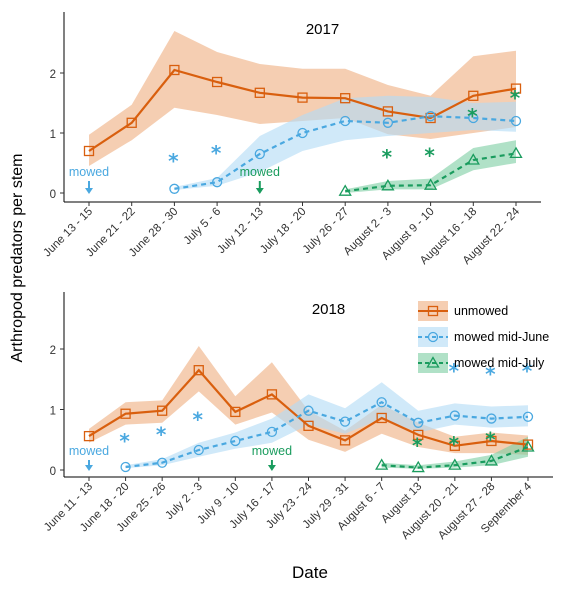 The image size is (571, 593). What do you see at coordinates (328, 309) in the screenshot?
I see `panel-title: 2018` at bounding box center [328, 309].